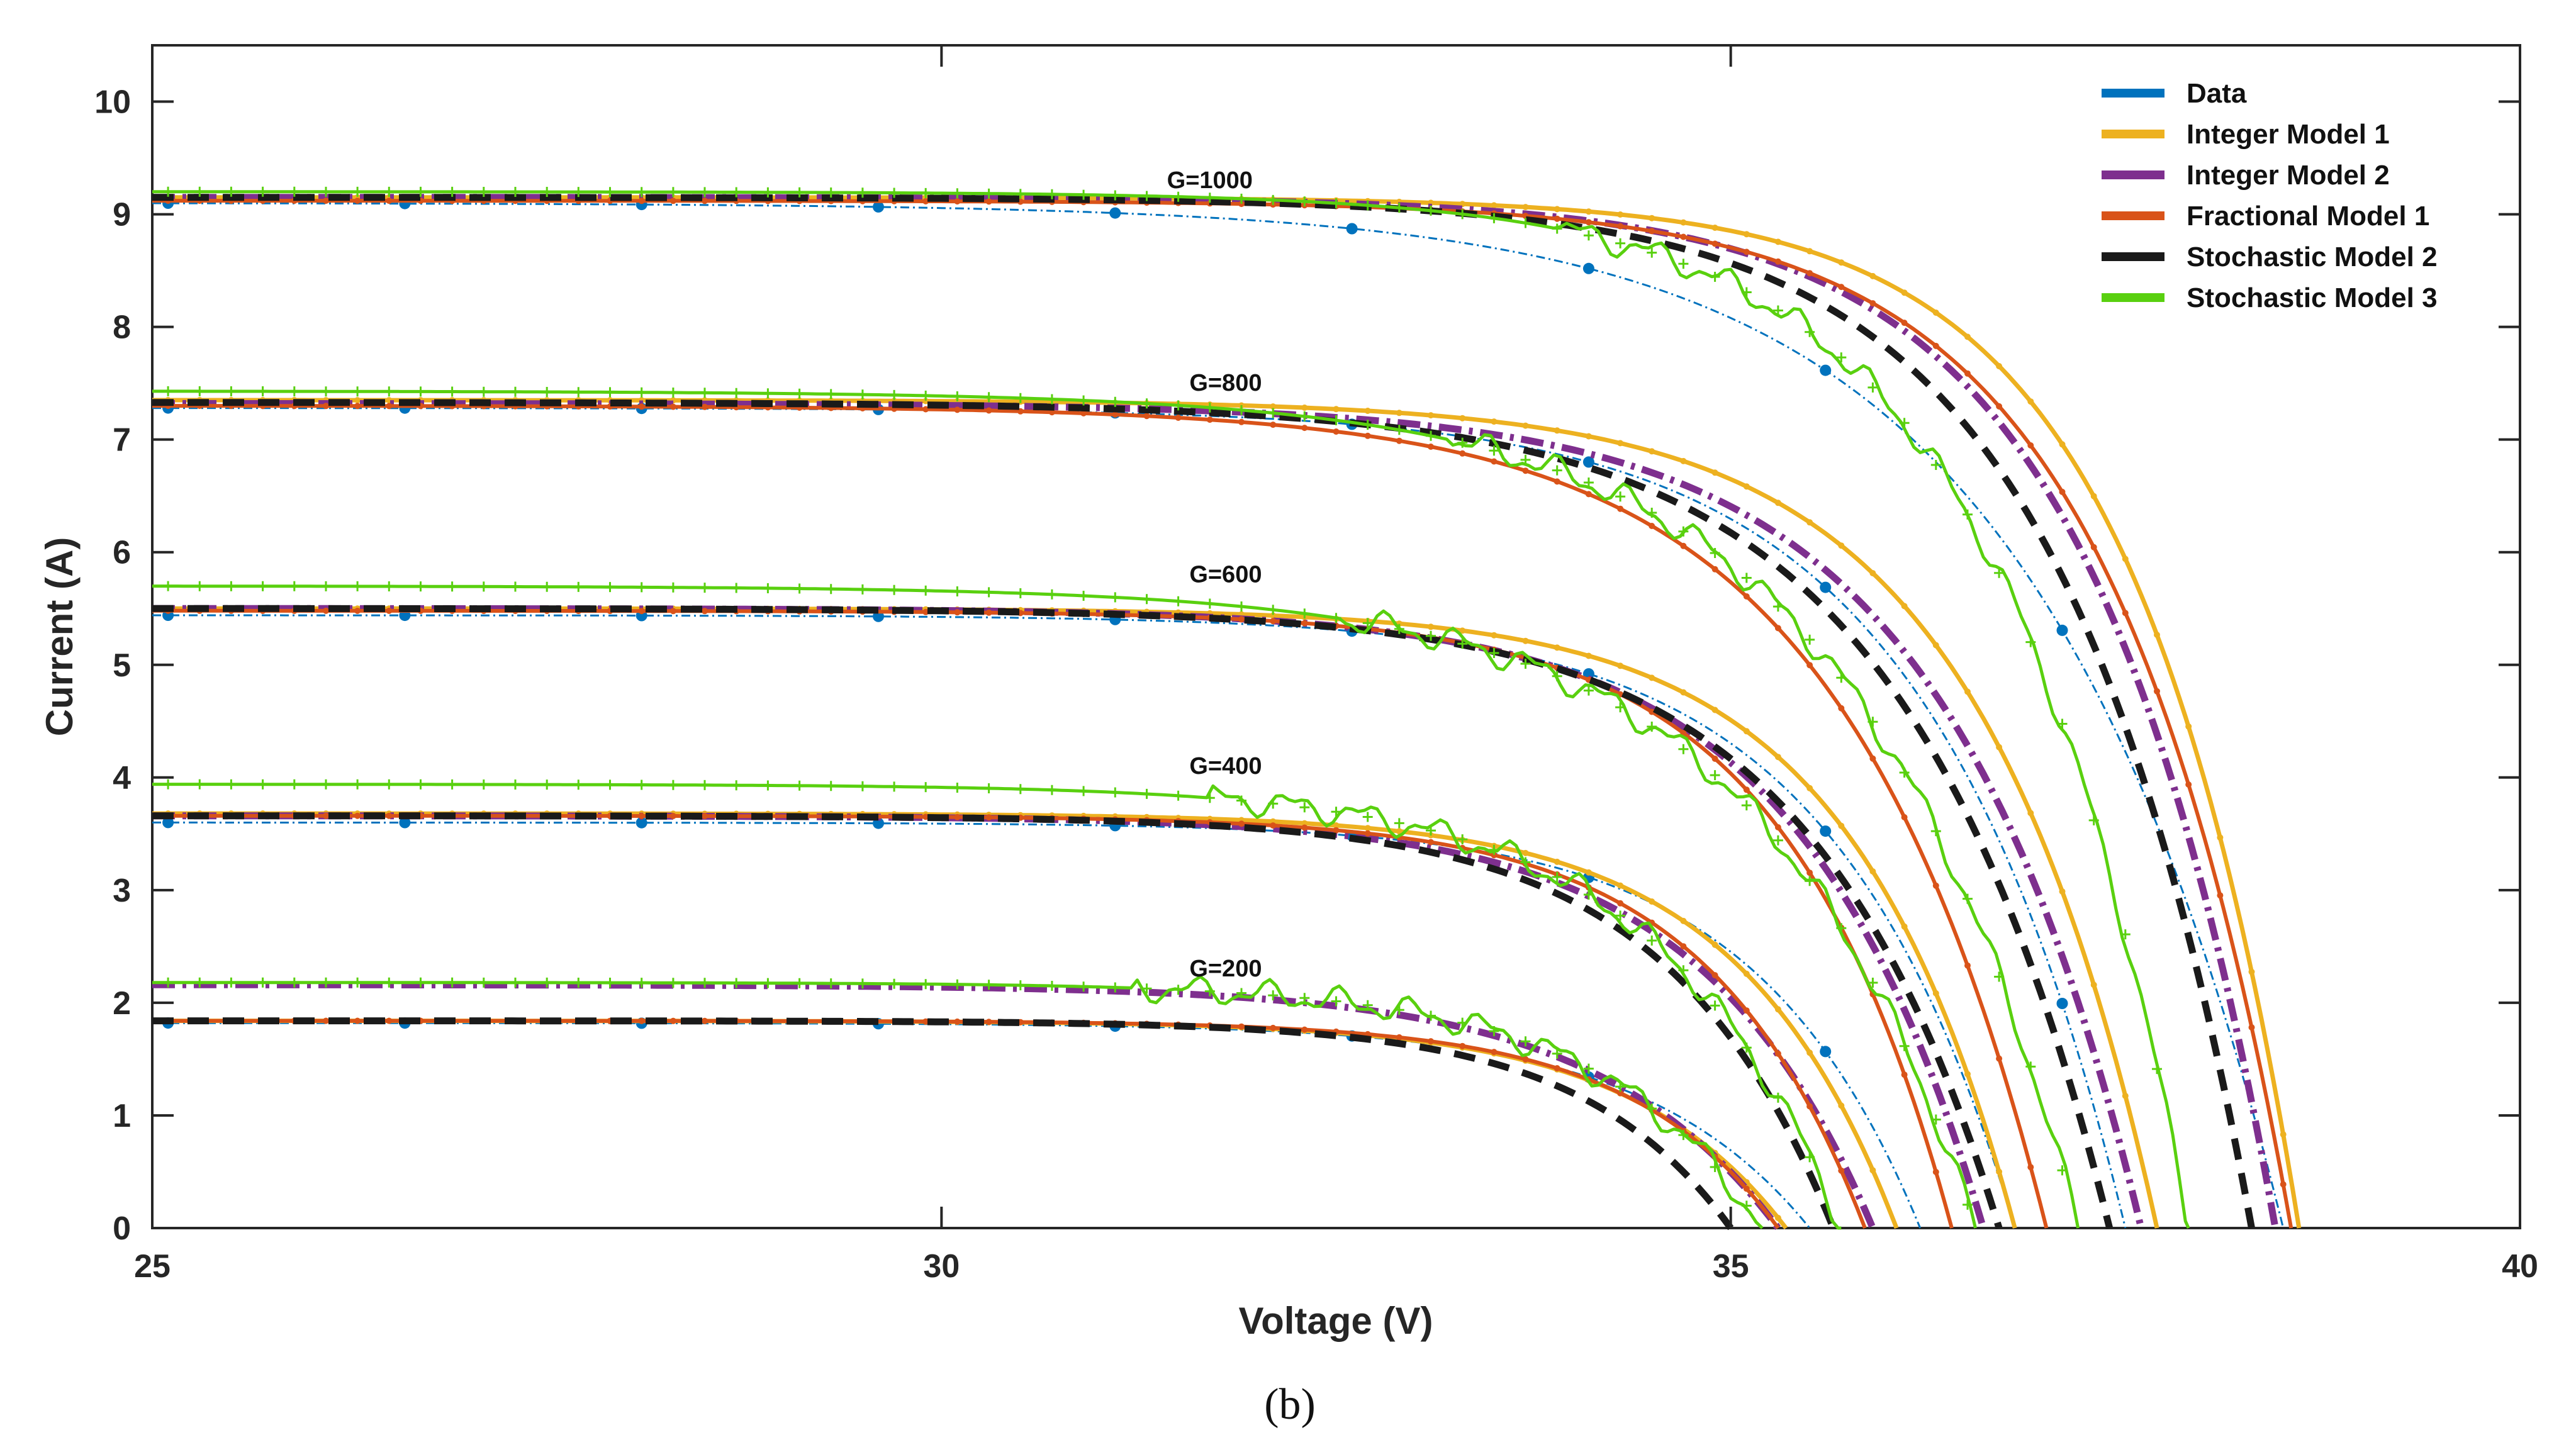 The image size is (2576, 1447). Describe the element at coordinates (2308, 216) in the screenshot. I see `legend-label-fractional-model-1: Fractional Model 1` at that location.